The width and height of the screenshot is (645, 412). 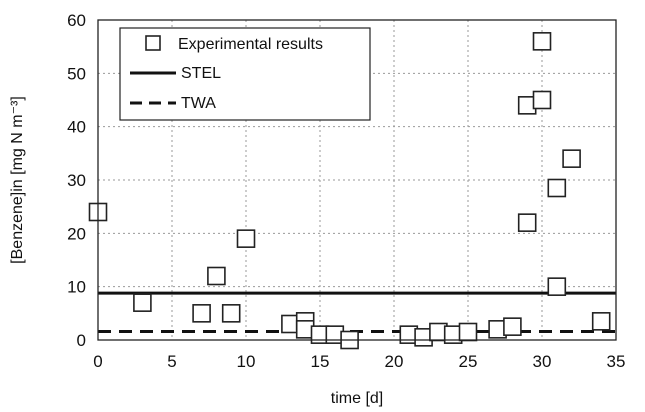 I want to click on x-tick-labels: 0 5 10 15 20 25 30 35, so click(x=359, y=361).